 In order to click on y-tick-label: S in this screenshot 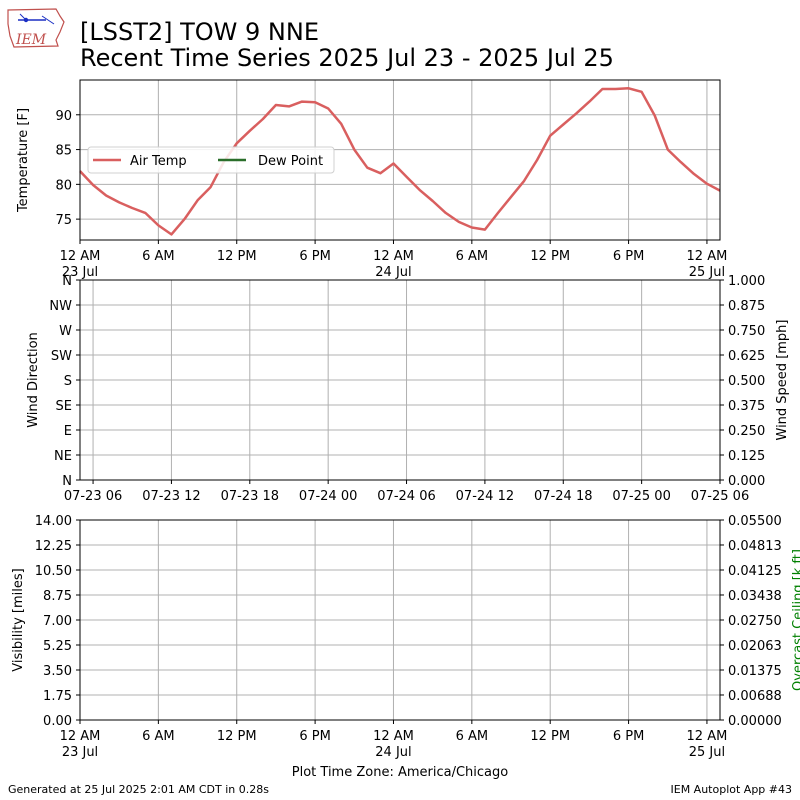, I will do `click(68, 381)`.